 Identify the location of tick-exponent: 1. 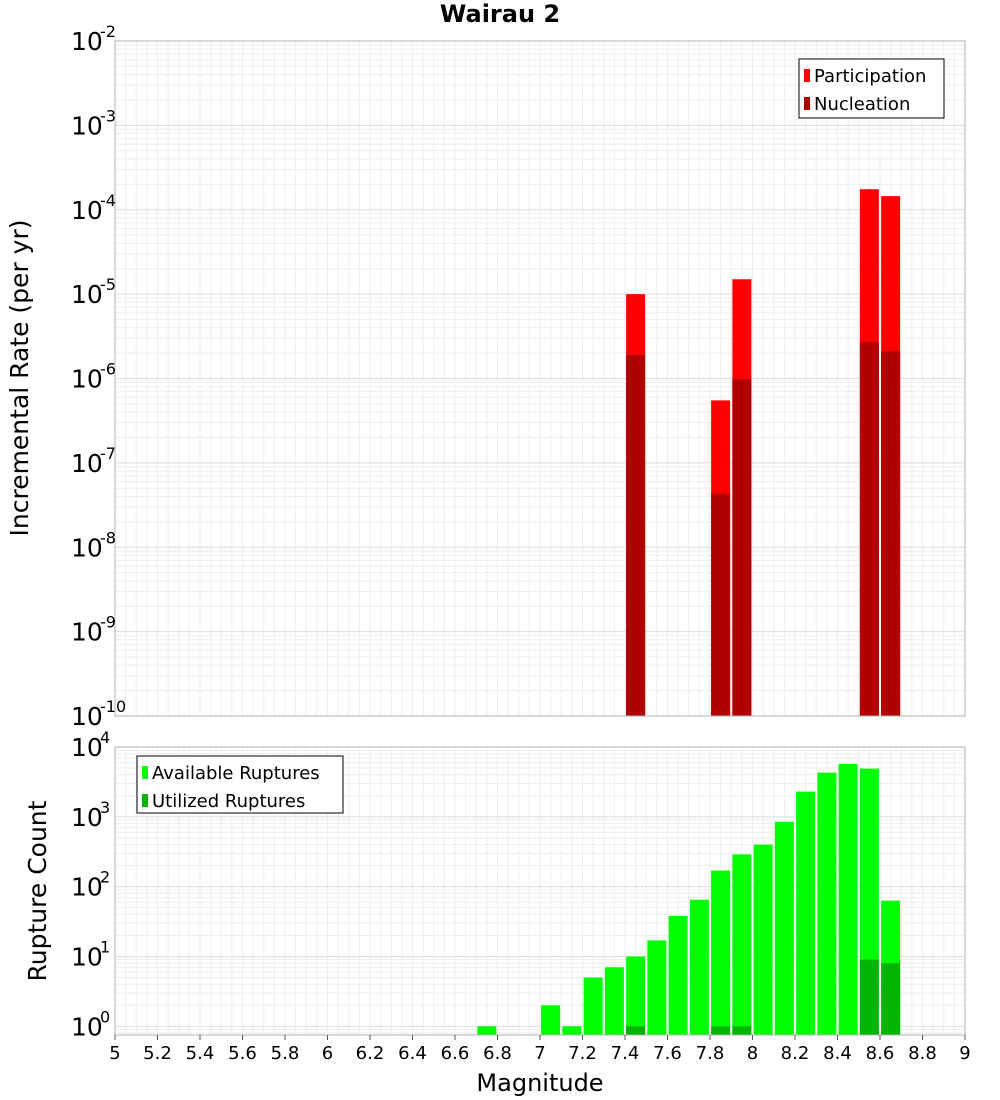
(105, 946).